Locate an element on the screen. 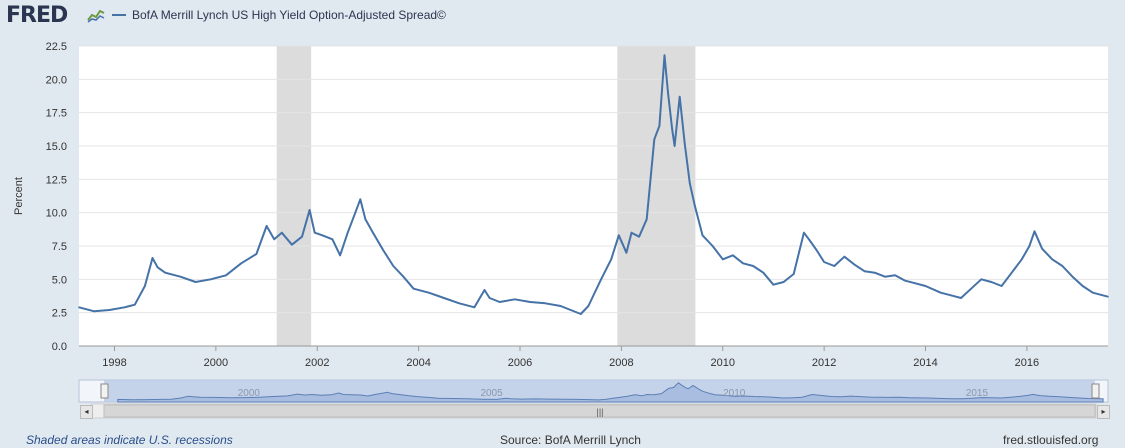 This screenshot has width=1125, height=448. navigator-series is located at coordinates (610, 392).